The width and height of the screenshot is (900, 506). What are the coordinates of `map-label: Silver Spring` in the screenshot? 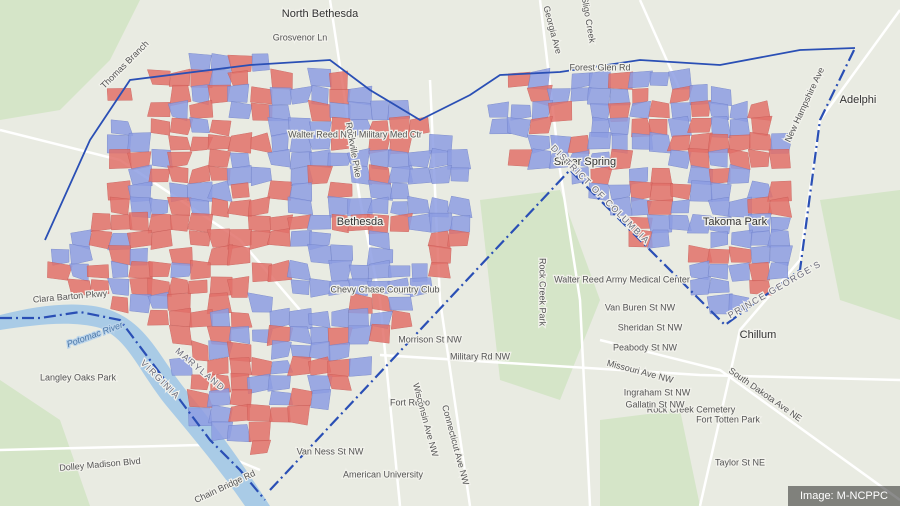 It's located at (585, 162).